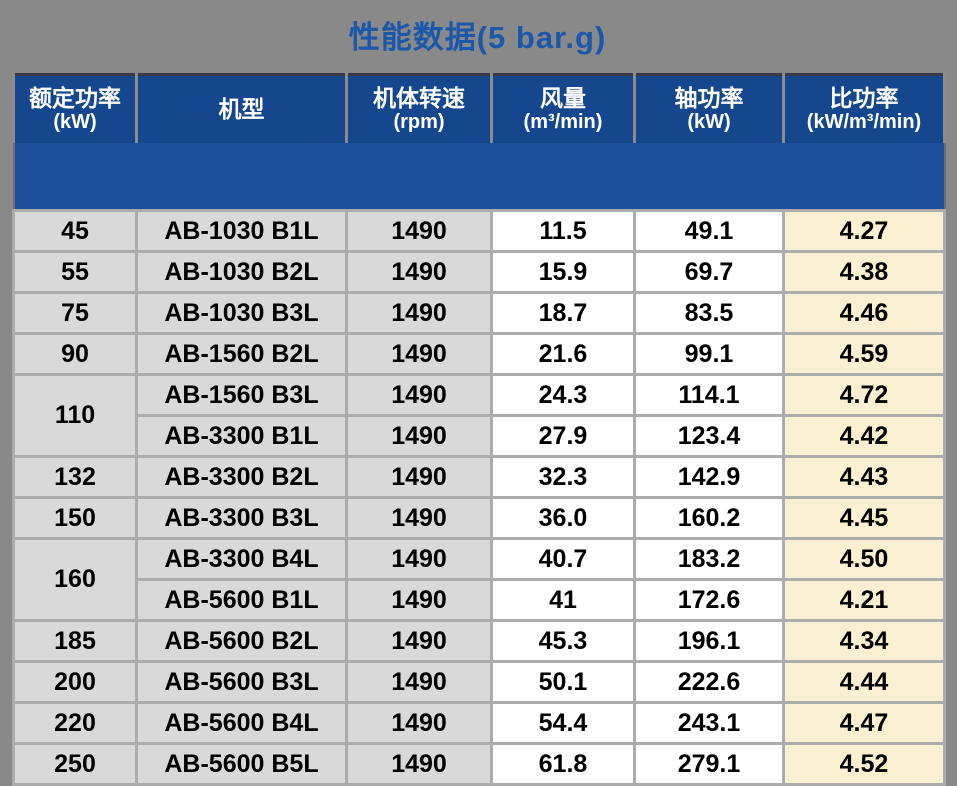  What do you see at coordinates (241, 313) in the screenshot?
I see `cell-model: AB-1030 B3L` at bounding box center [241, 313].